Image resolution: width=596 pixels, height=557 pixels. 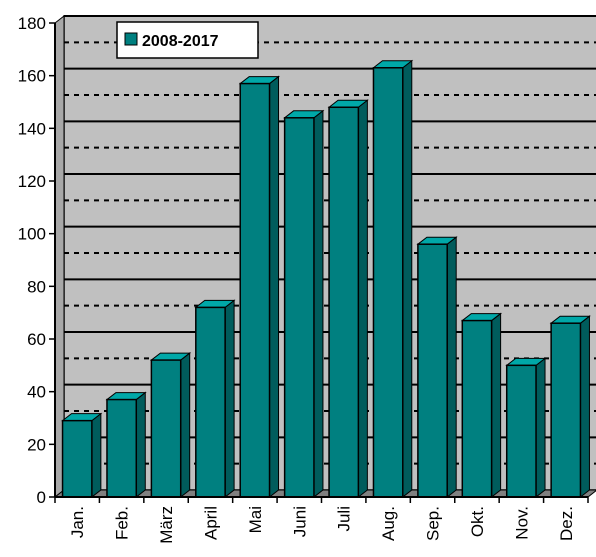 I want to click on y-tick-label: 60, so click(x=36, y=339).